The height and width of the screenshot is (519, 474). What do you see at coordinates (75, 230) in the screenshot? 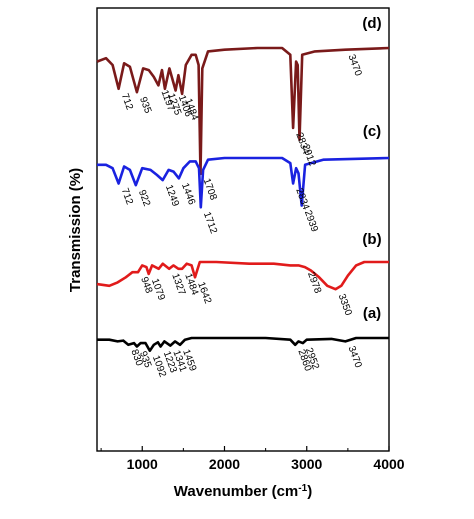
I see `y-axis-title: Transmission (%)` at bounding box center [75, 230].